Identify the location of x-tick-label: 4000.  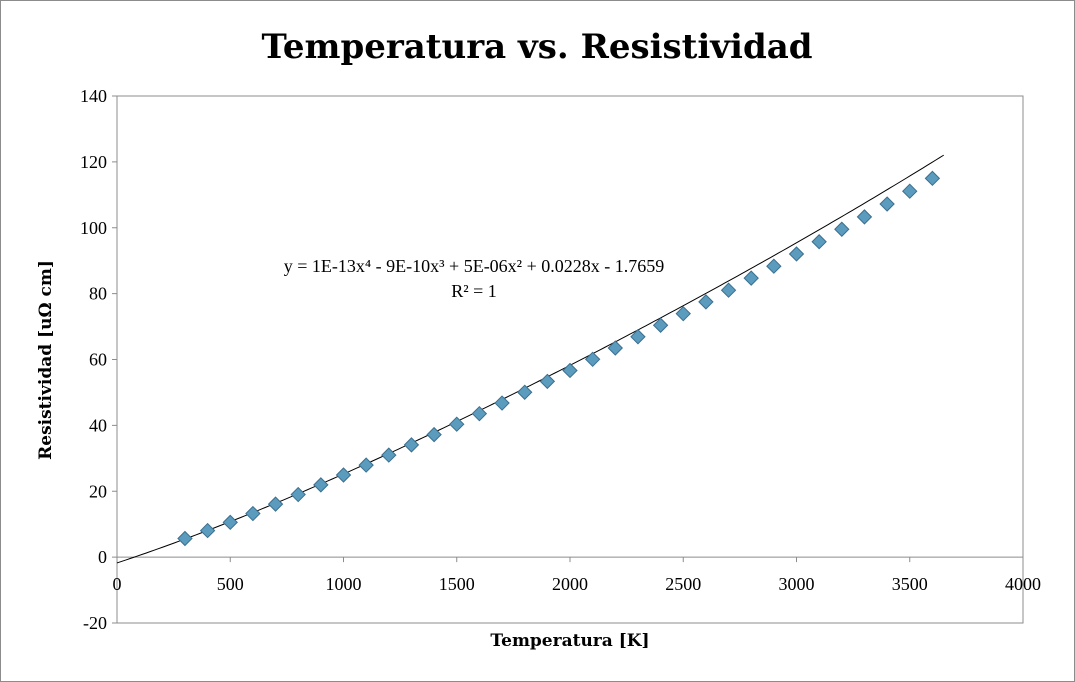
(1023, 584).